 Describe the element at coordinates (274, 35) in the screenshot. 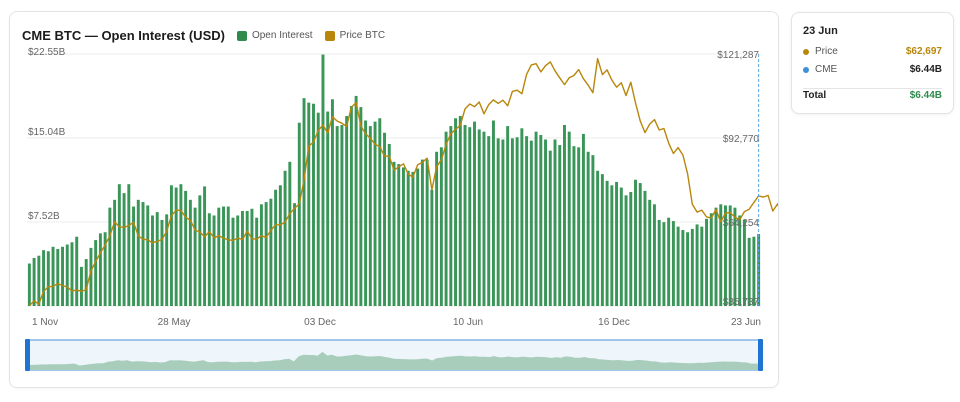

I see `legend-open-interest: Open Interest` at that location.